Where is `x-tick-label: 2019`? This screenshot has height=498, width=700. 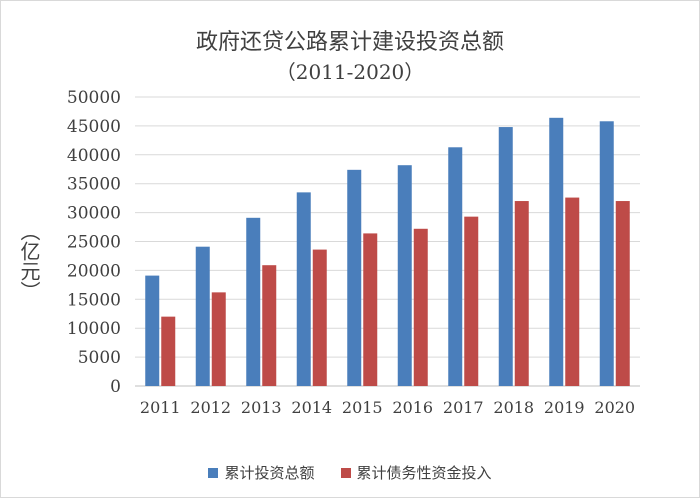
x-tick-label: 2019 is located at coordinates (564, 407).